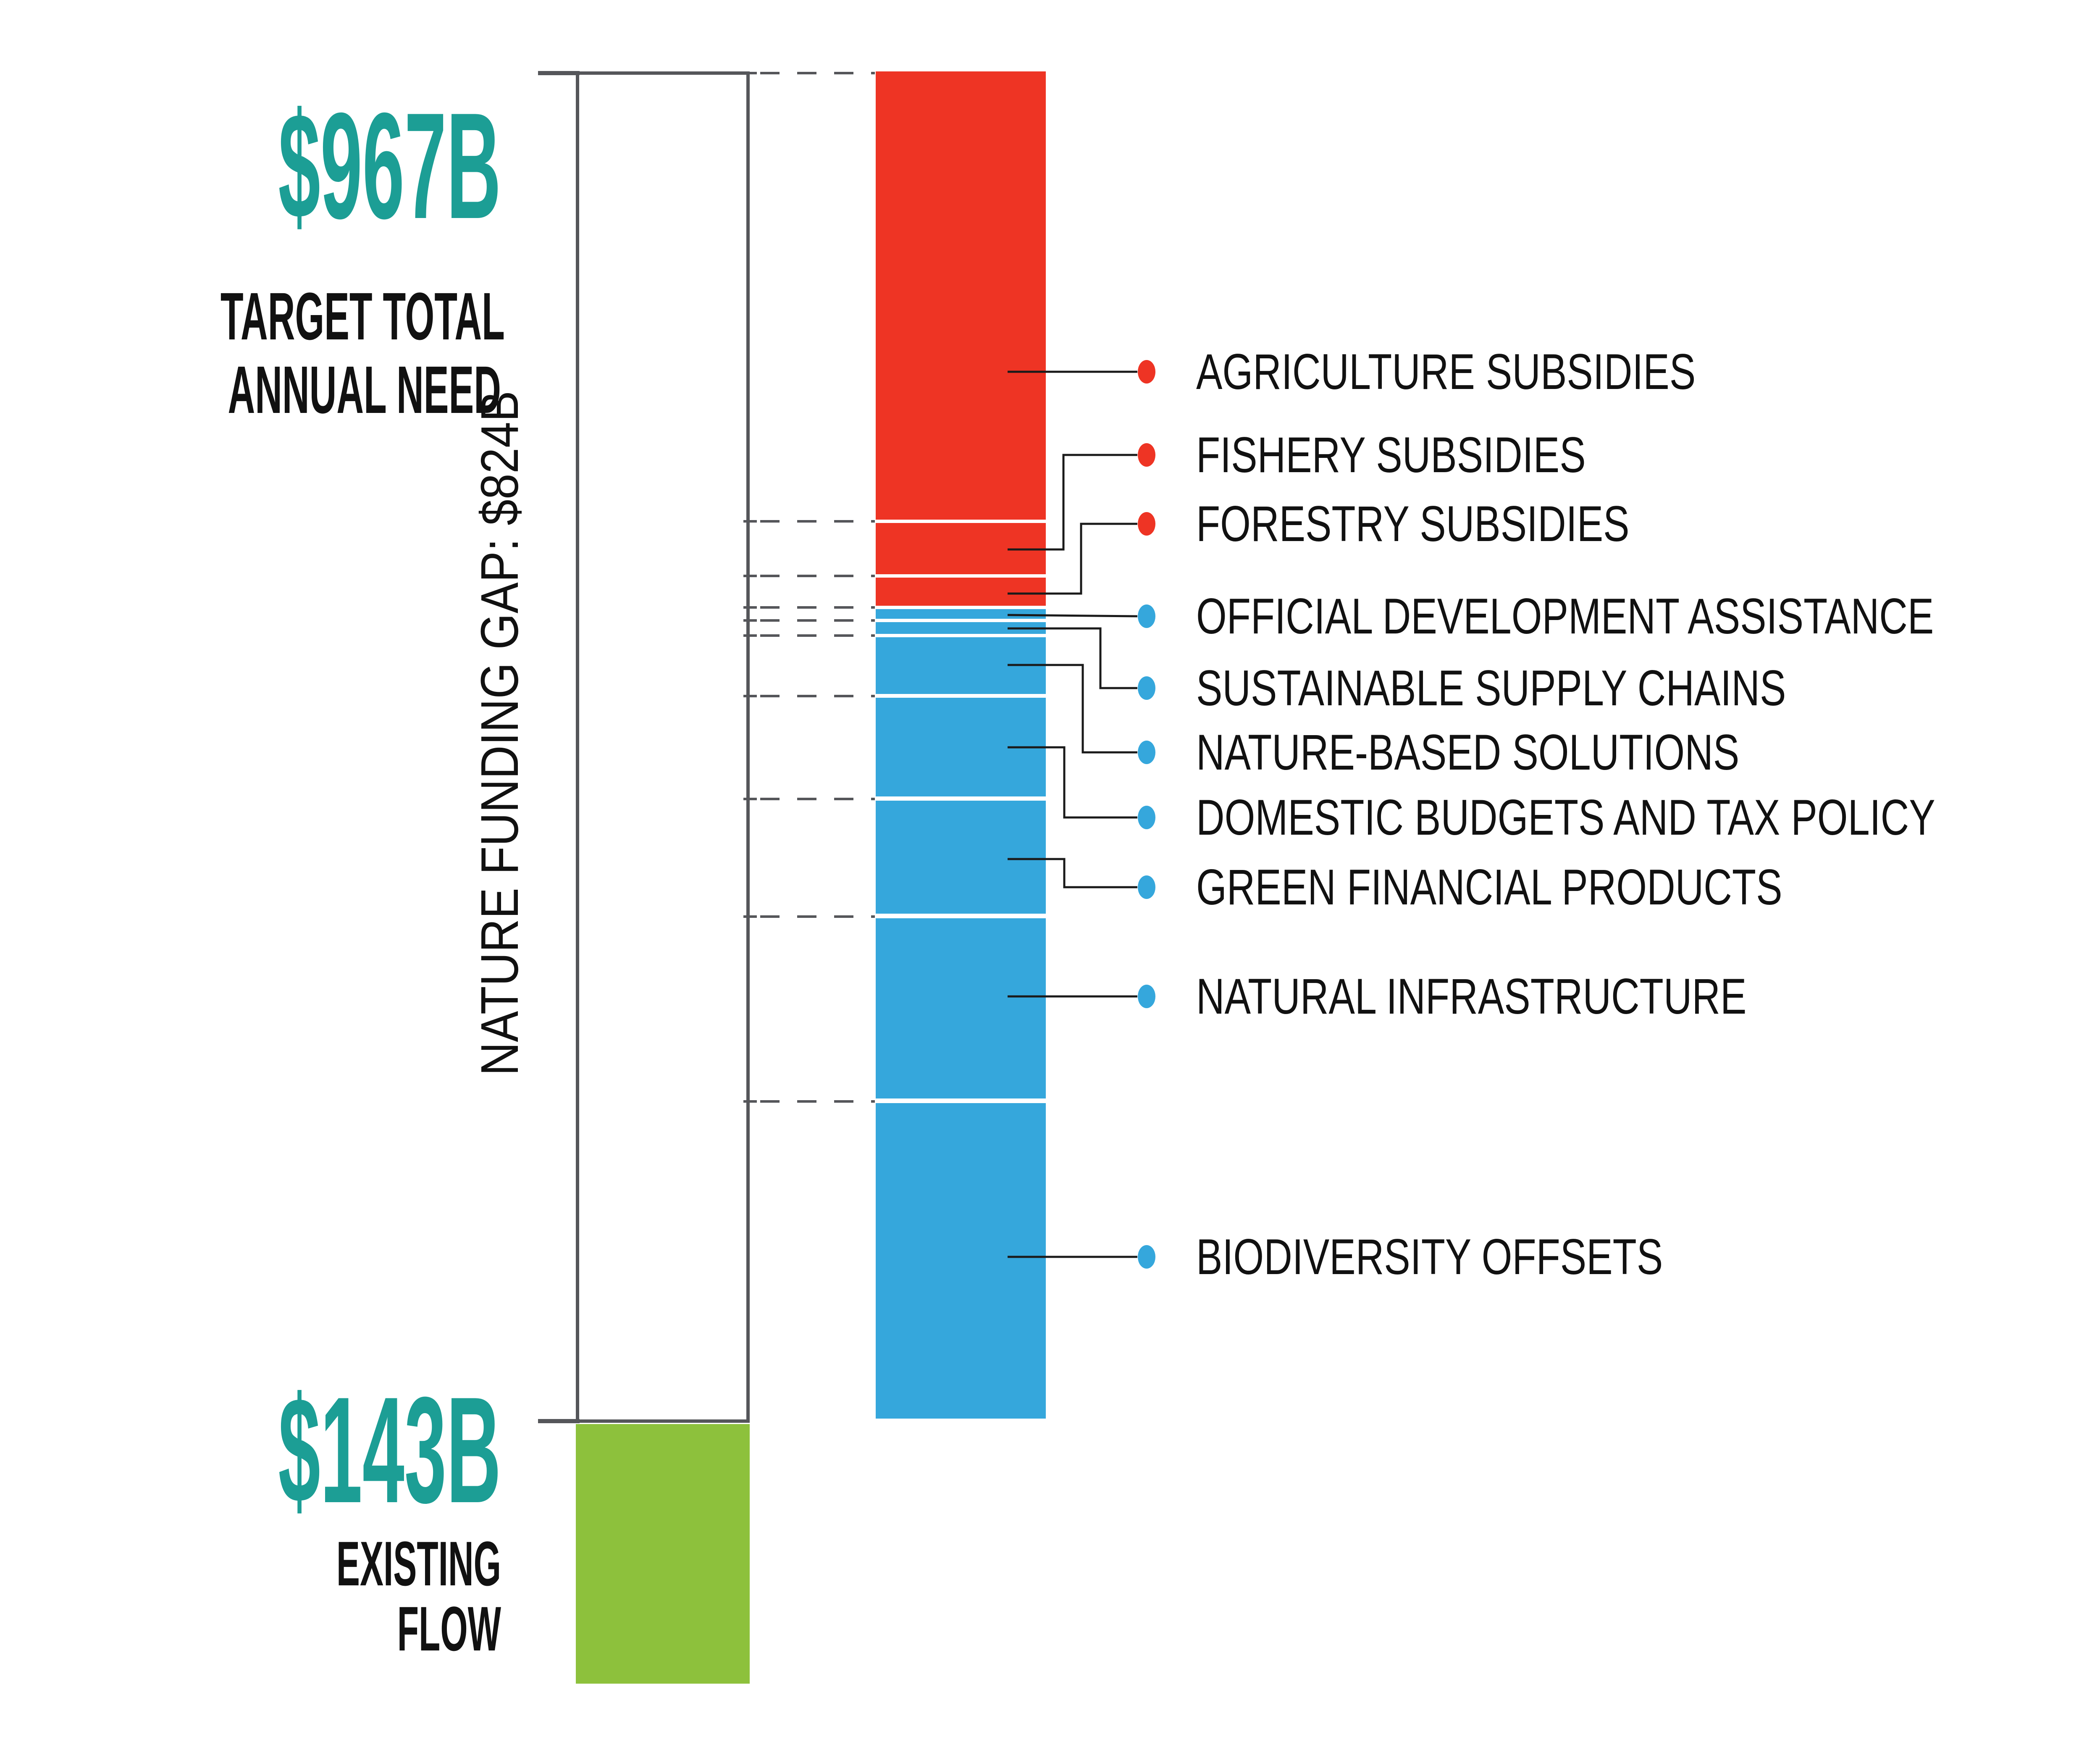 The width and height of the screenshot is (2100, 1737). Describe the element at coordinates (1072, 782) in the screenshot. I see `connector-domestic-budgets-and-tax-policy` at that location.